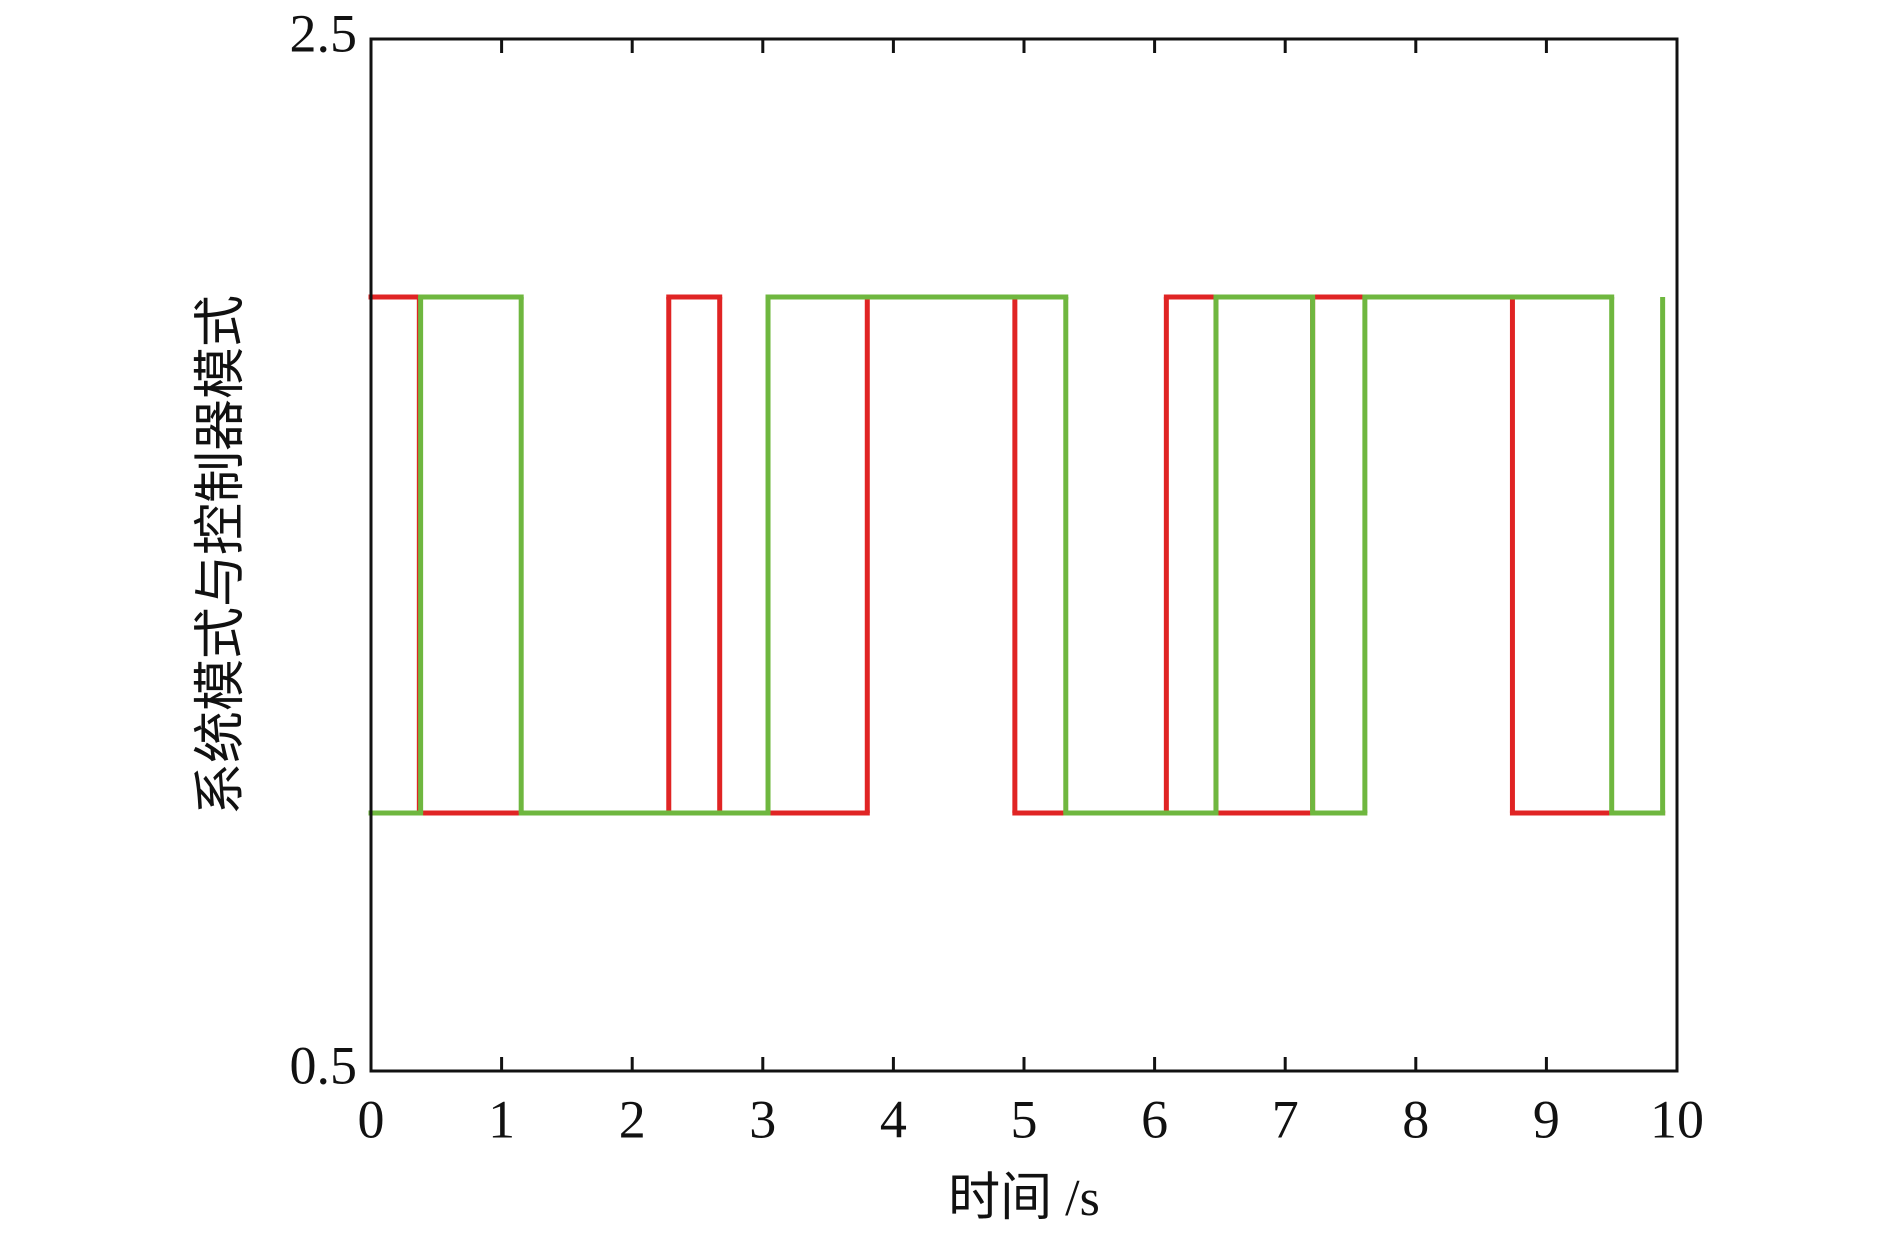 The width and height of the screenshot is (1890, 1236). What do you see at coordinates (632, 1119) in the screenshot?
I see `x-tick-label: 2` at bounding box center [632, 1119].